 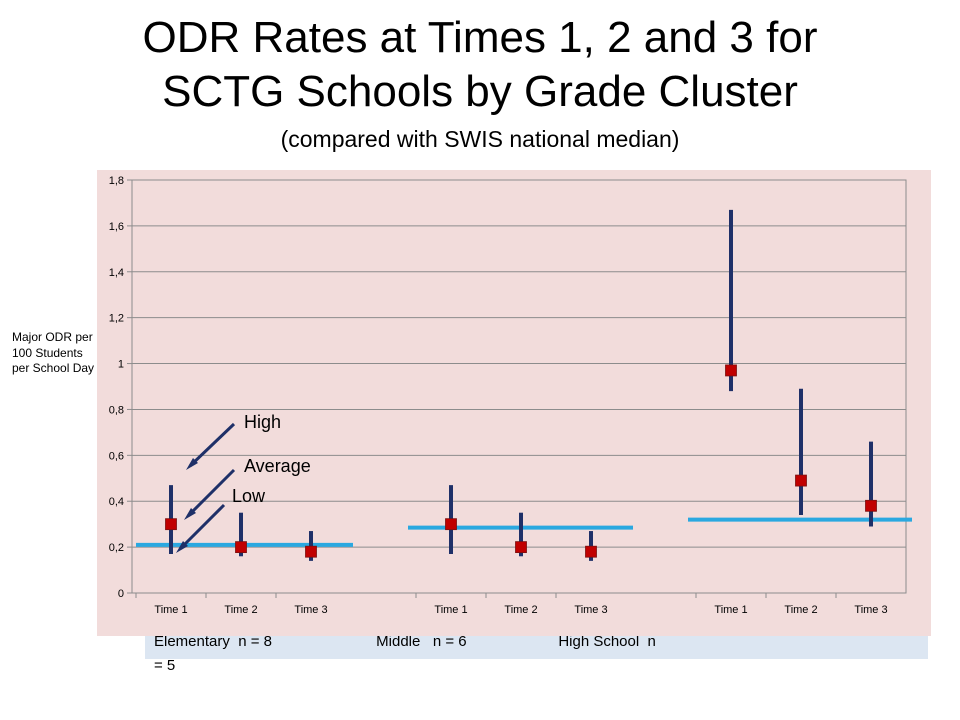 What do you see at coordinates (116, 227) in the screenshot?
I see `y-tick-label: 1,6` at bounding box center [116, 227].